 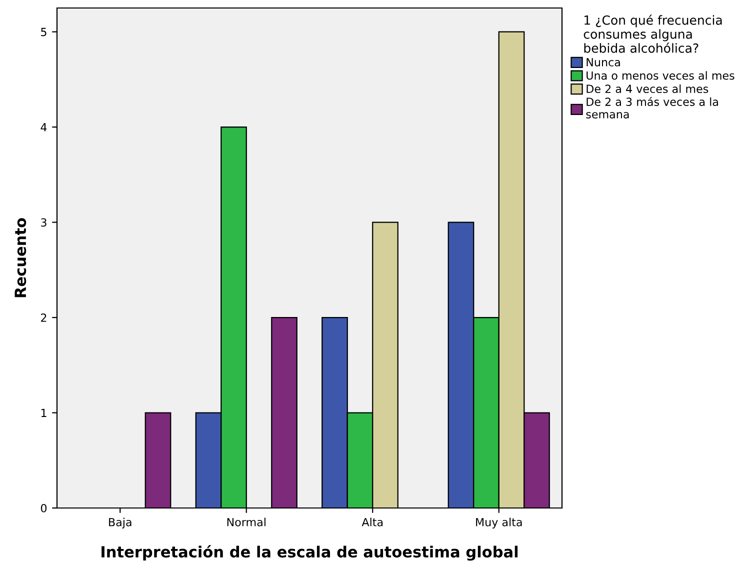 I want to click on y-axis-title: Recuento, so click(x=20, y=258).